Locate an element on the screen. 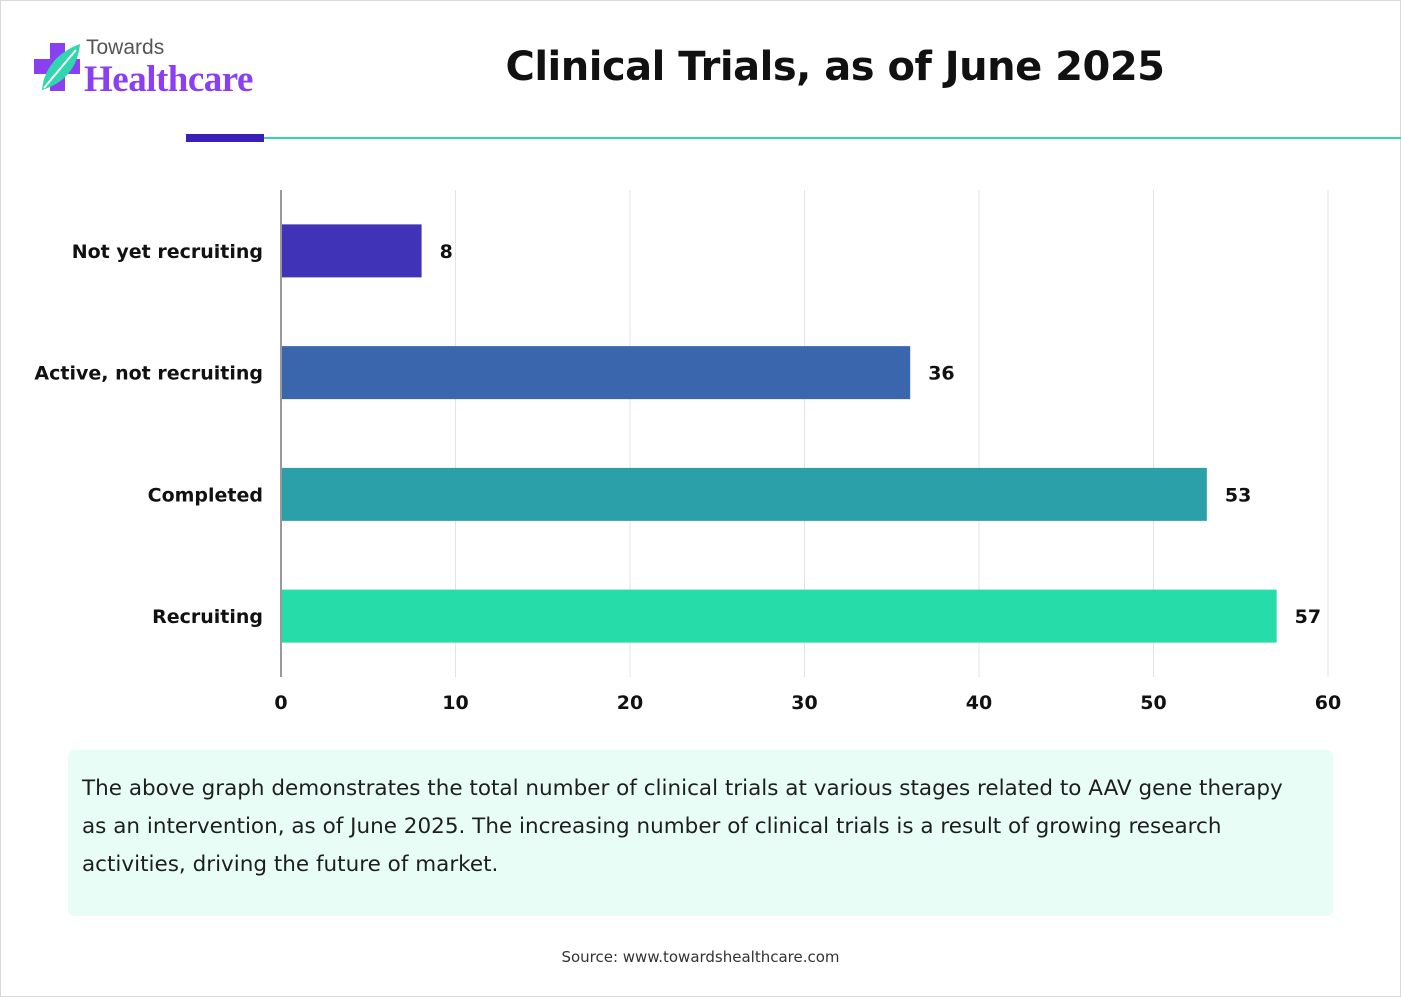 The height and width of the screenshot is (997, 1401). category-label: Not yet recruiting is located at coordinates (167, 252).